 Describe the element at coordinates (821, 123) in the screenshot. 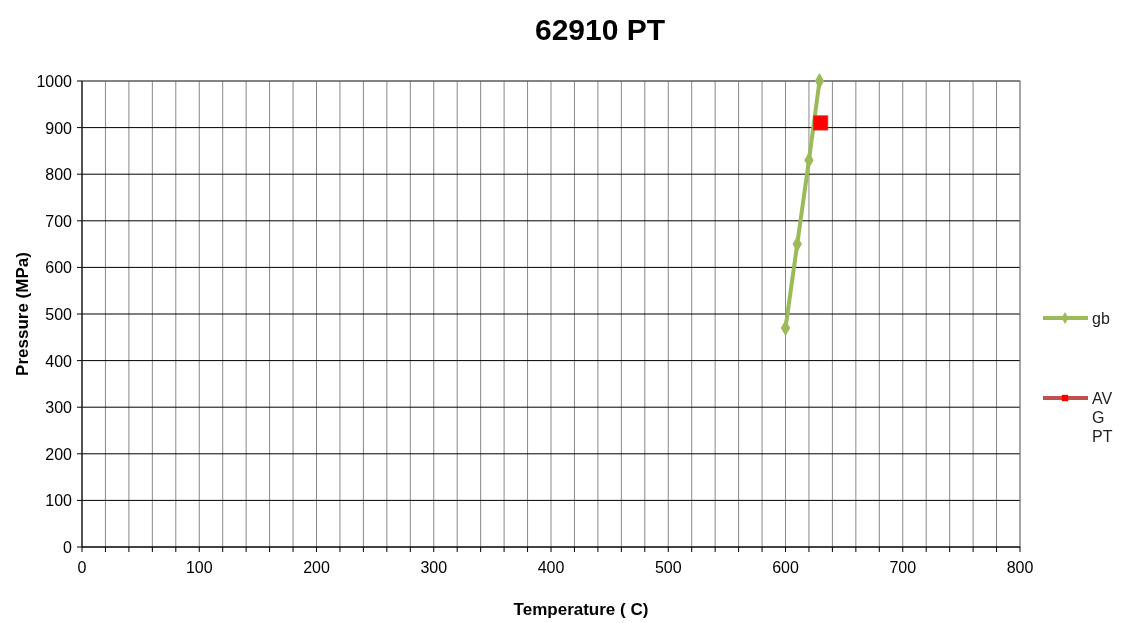

I see `point` at that location.